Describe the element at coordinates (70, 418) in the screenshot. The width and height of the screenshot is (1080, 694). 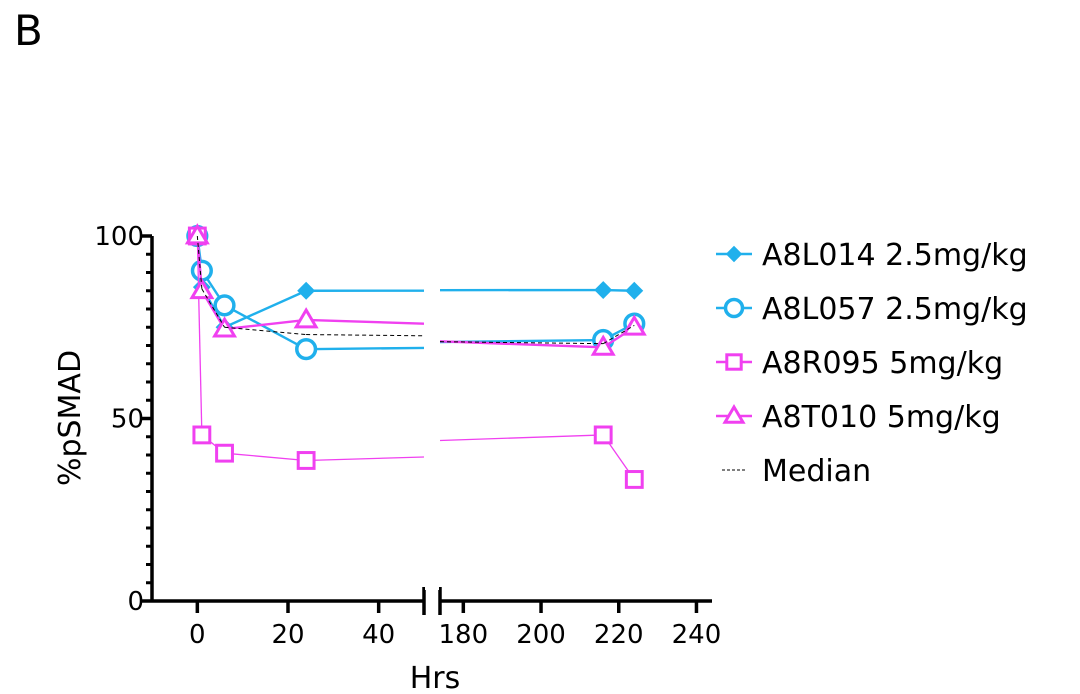
I see `y-axis-title: %pSMAD` at that location.